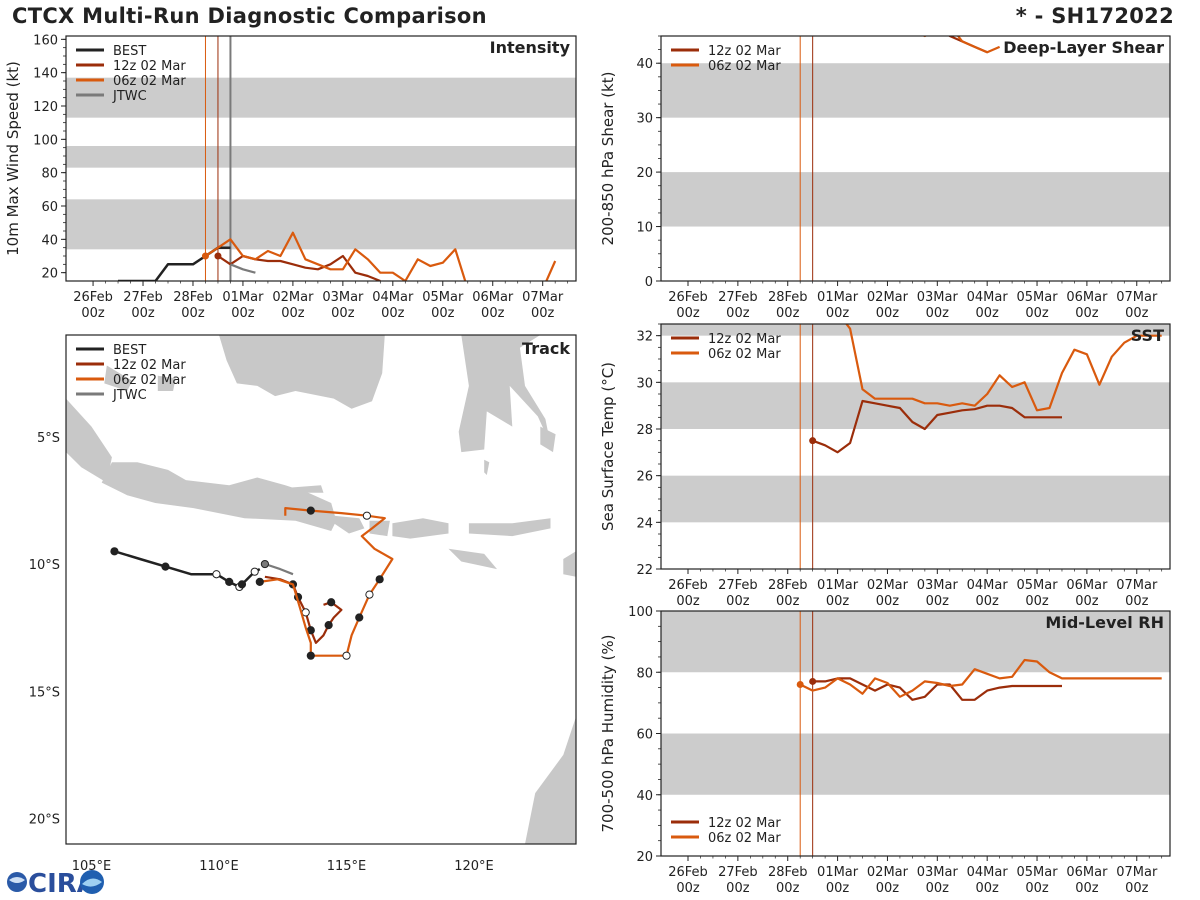  Describe the element at coordinates (48, 438) in the screenshot. I see `lat-label: 5°S` at that location.